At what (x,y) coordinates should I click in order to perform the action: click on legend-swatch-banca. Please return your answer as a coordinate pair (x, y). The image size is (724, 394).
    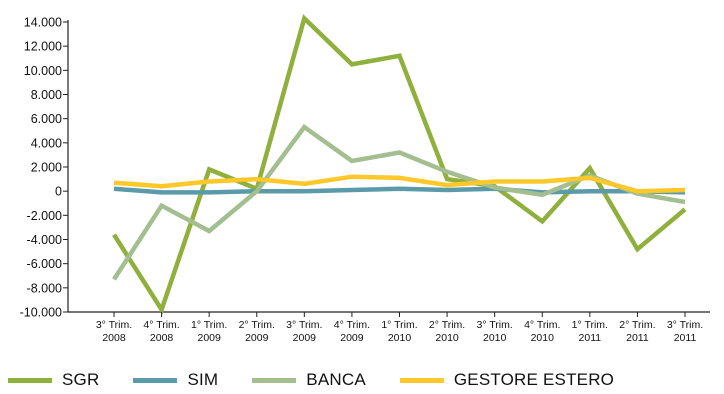
    Looking at the image, I should click on (274, 380).